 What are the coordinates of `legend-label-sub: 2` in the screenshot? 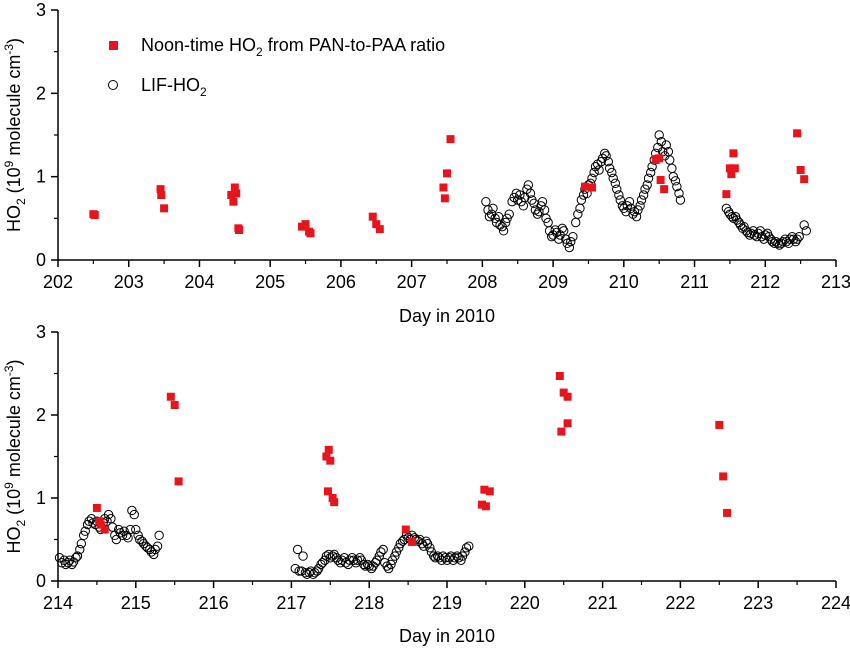 It's located at (203, 92).